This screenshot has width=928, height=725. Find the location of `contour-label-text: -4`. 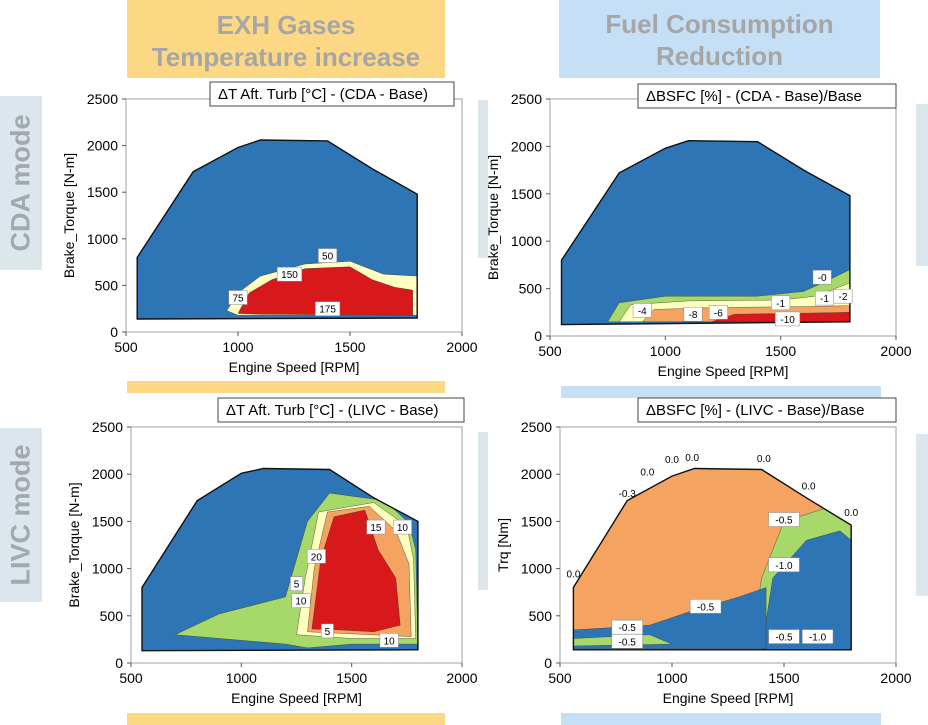

contour-label-text: -4 is located at coordinates (642, 311).